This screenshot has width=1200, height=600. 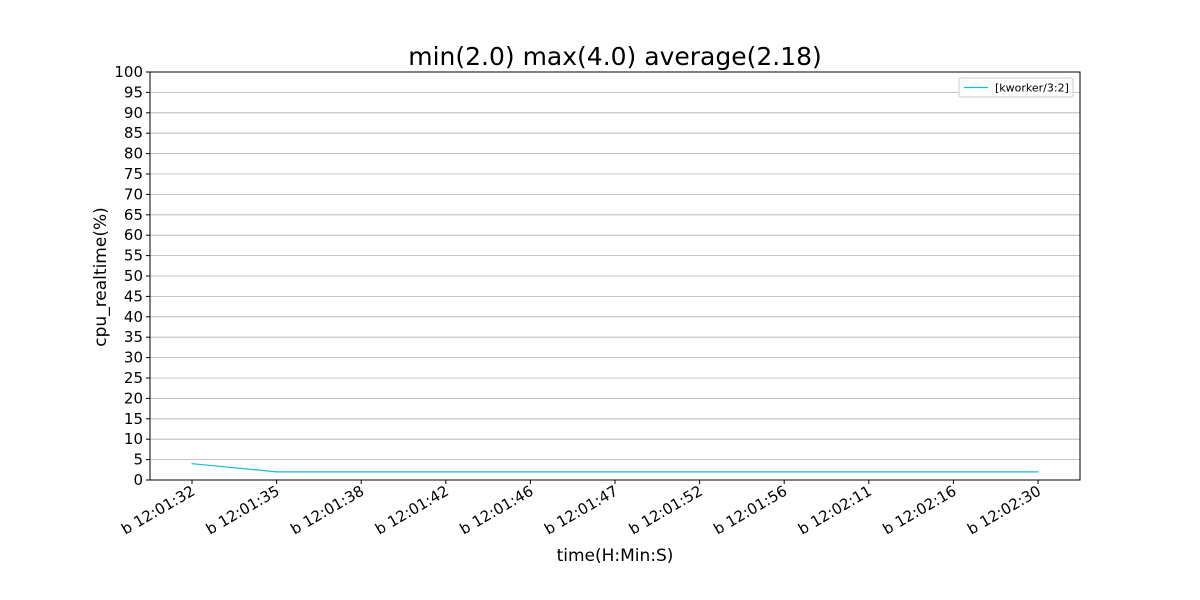 What do you see at coordinates (133, 174) in the screenshot?
I see `y-tick-label: 75` at bounding box center [133, 174].